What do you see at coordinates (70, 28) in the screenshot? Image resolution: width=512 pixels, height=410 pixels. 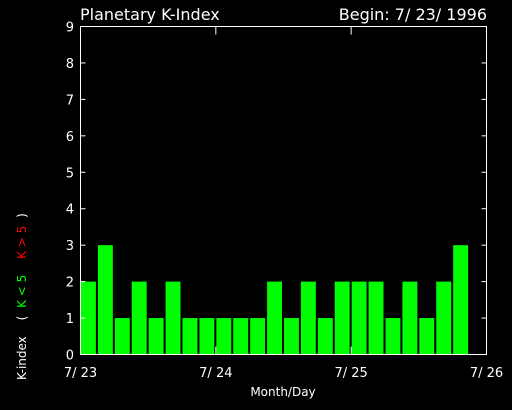 I see `y-tick-label: 9` at bounding box center [70, 28].